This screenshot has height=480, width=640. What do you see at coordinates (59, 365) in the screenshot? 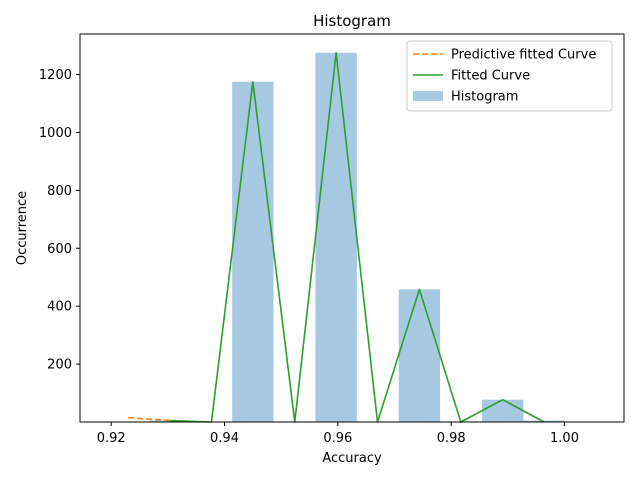
I see `y-tick-label: 200` at bounding box center [59, 365].